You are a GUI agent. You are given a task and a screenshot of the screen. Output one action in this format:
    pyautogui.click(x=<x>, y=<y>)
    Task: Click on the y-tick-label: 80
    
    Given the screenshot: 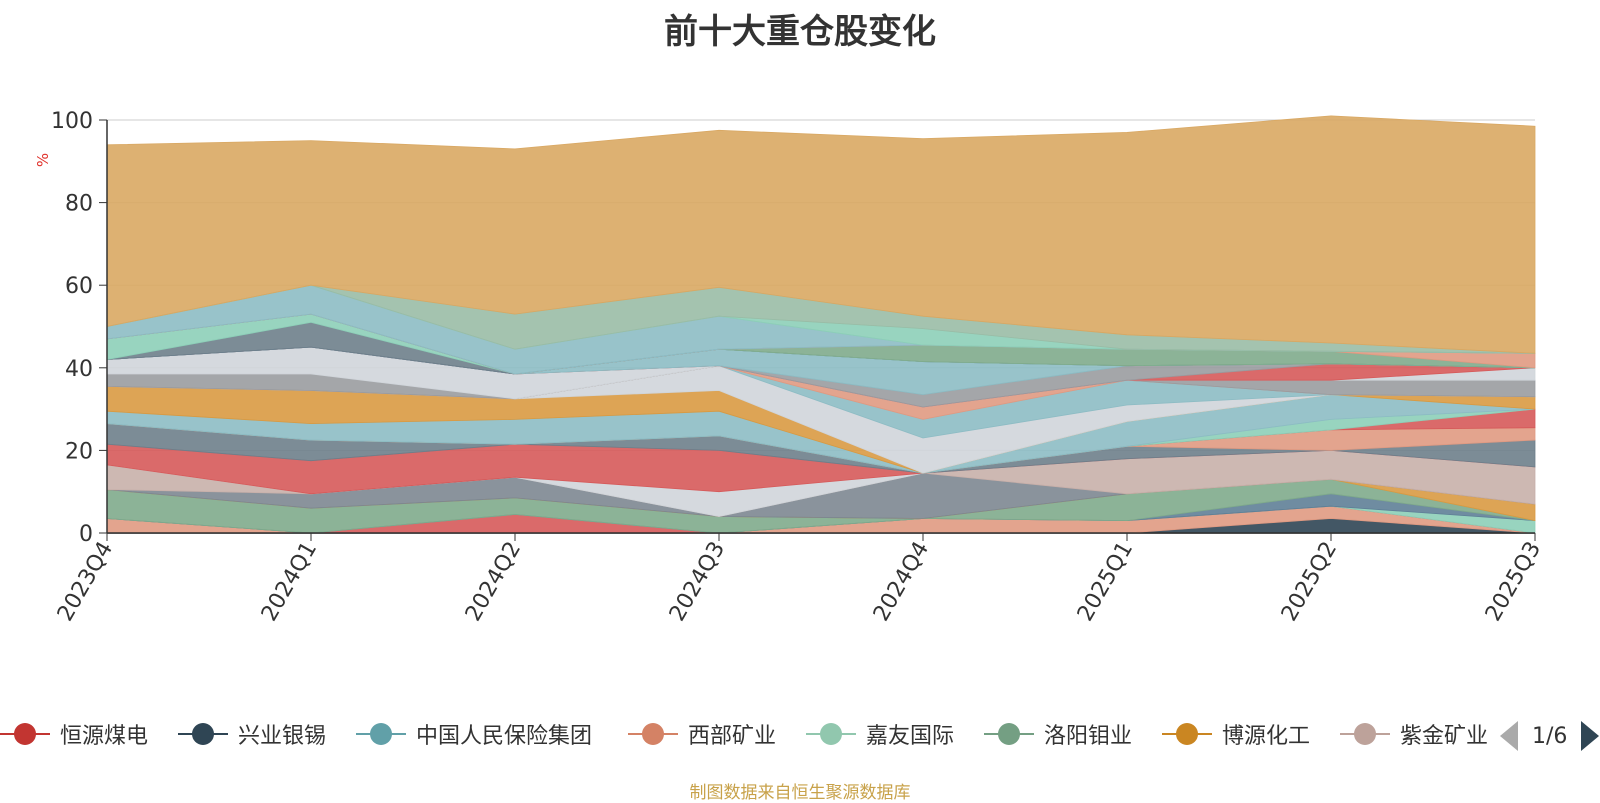 What is the action you would take?
    pyautogui.click(x=79, y=204)
    